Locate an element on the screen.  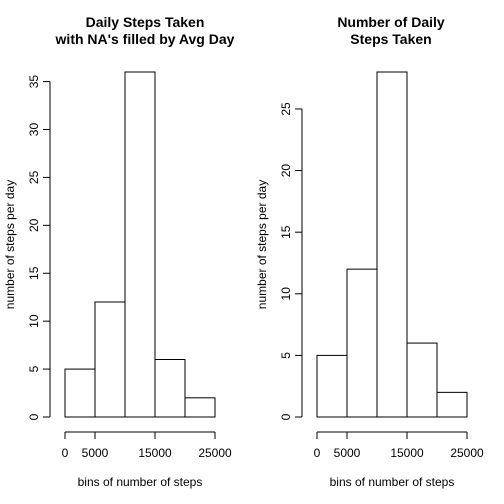
y-tick-label: 35 is located at coordinates (34, 82).